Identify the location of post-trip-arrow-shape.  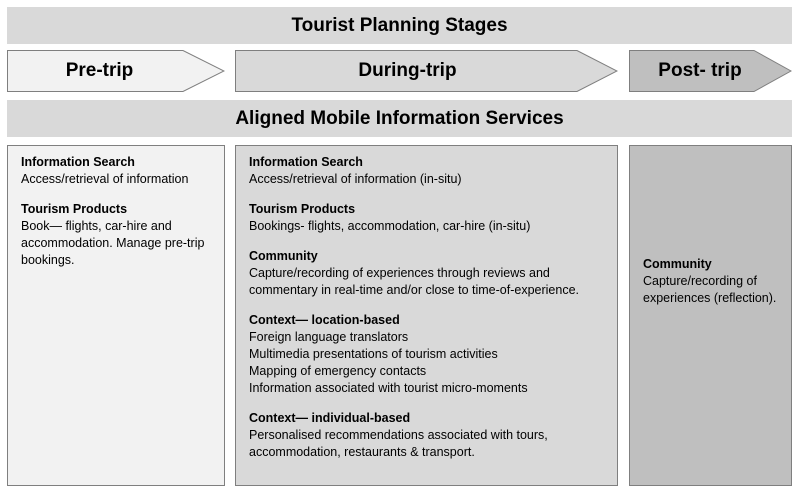
(710, 71).